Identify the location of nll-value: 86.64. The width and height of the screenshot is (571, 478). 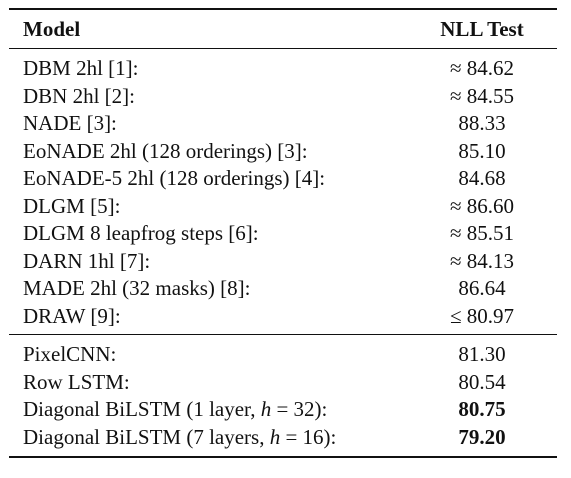
(482, 288).